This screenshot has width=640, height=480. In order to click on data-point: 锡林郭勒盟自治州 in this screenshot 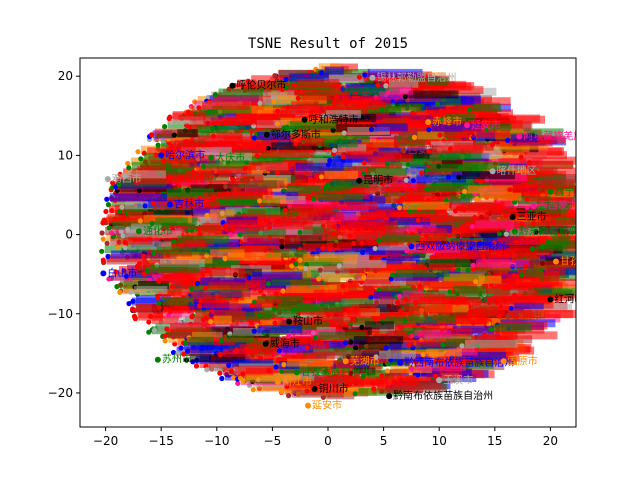, I will do `click(412, 77)`.